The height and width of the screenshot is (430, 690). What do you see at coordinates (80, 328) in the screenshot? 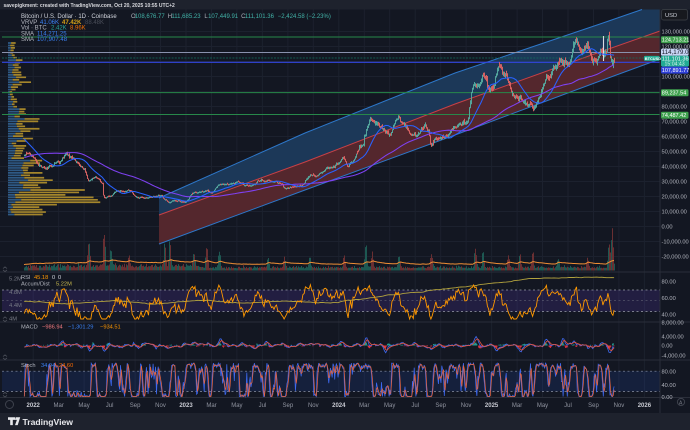
I see `svg-text: −1,301.29` at bounding box center [80, 328].